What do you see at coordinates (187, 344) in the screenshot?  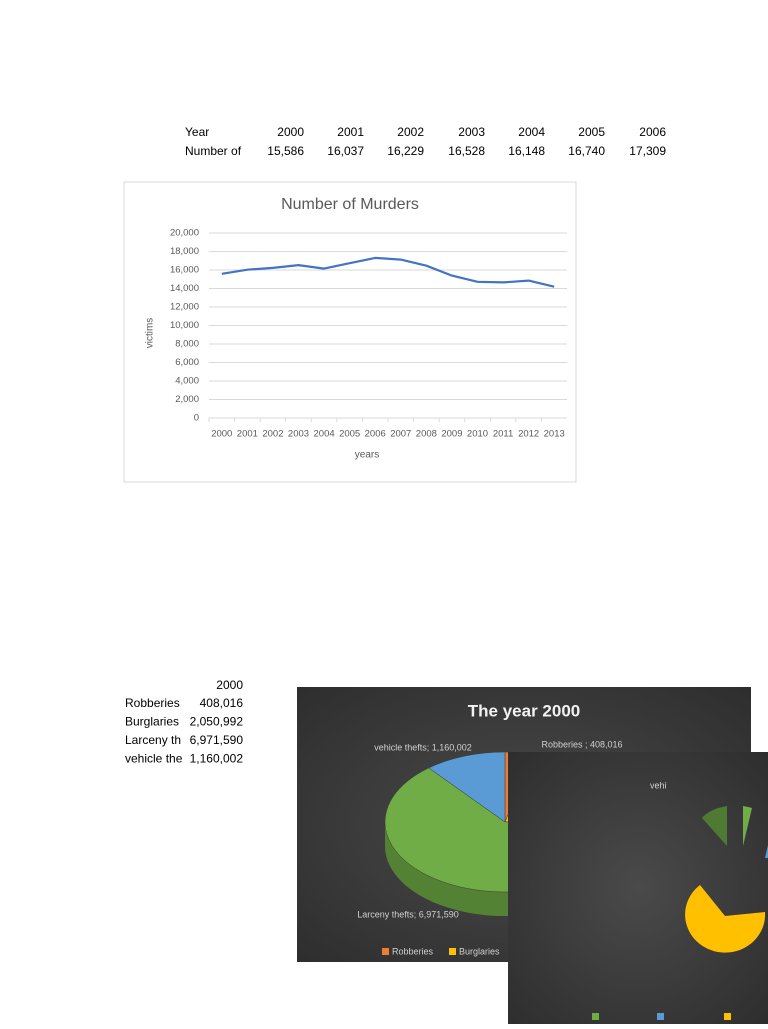 I see `y-tick-label: 8,000` at bounding box center [187, 344].